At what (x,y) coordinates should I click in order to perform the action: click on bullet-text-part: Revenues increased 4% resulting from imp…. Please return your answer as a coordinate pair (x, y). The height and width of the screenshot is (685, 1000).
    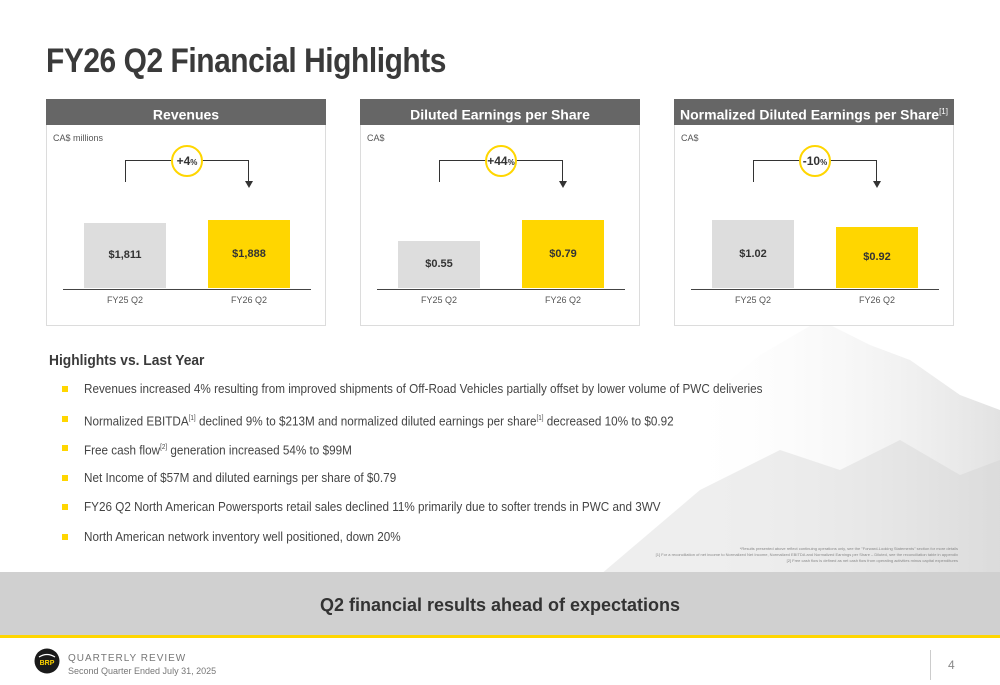
    Looking at the image, I should click on (423, 388).